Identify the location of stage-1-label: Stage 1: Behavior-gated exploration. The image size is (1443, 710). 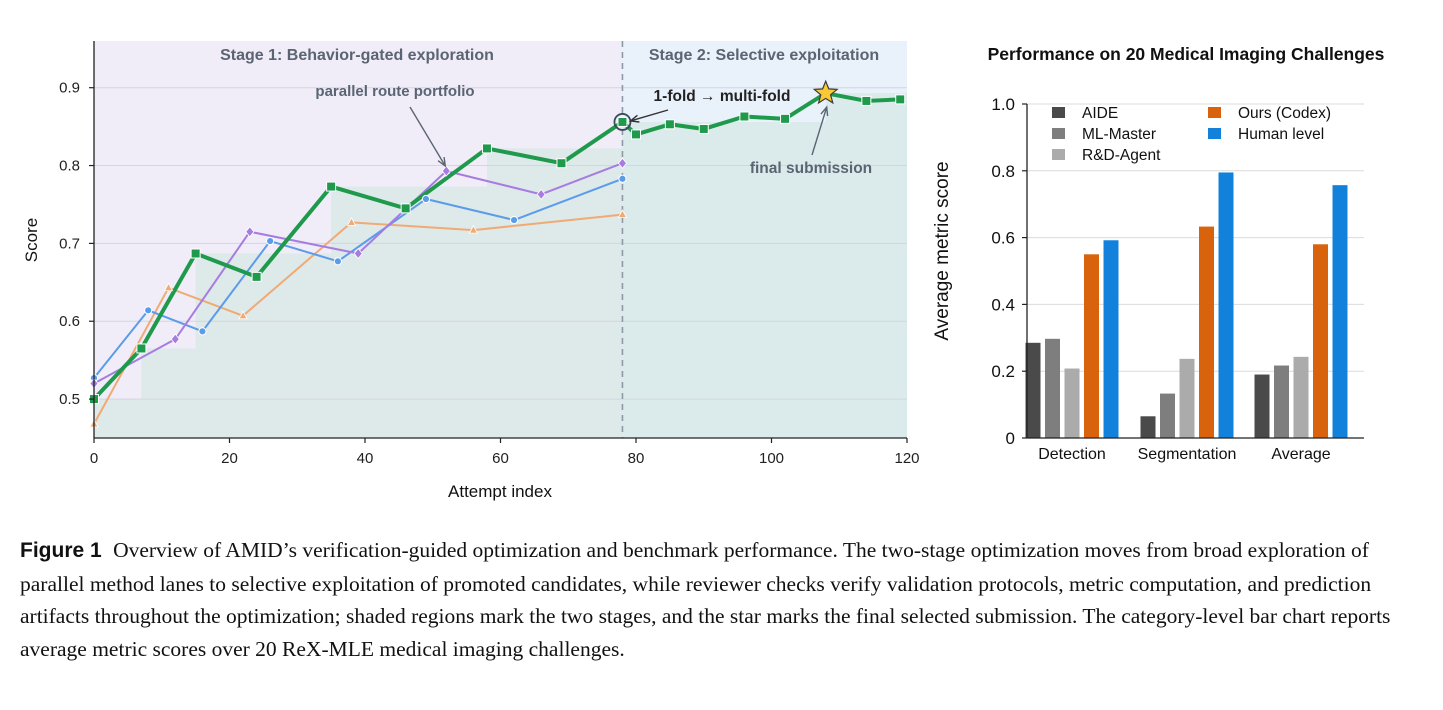
(357, 55).